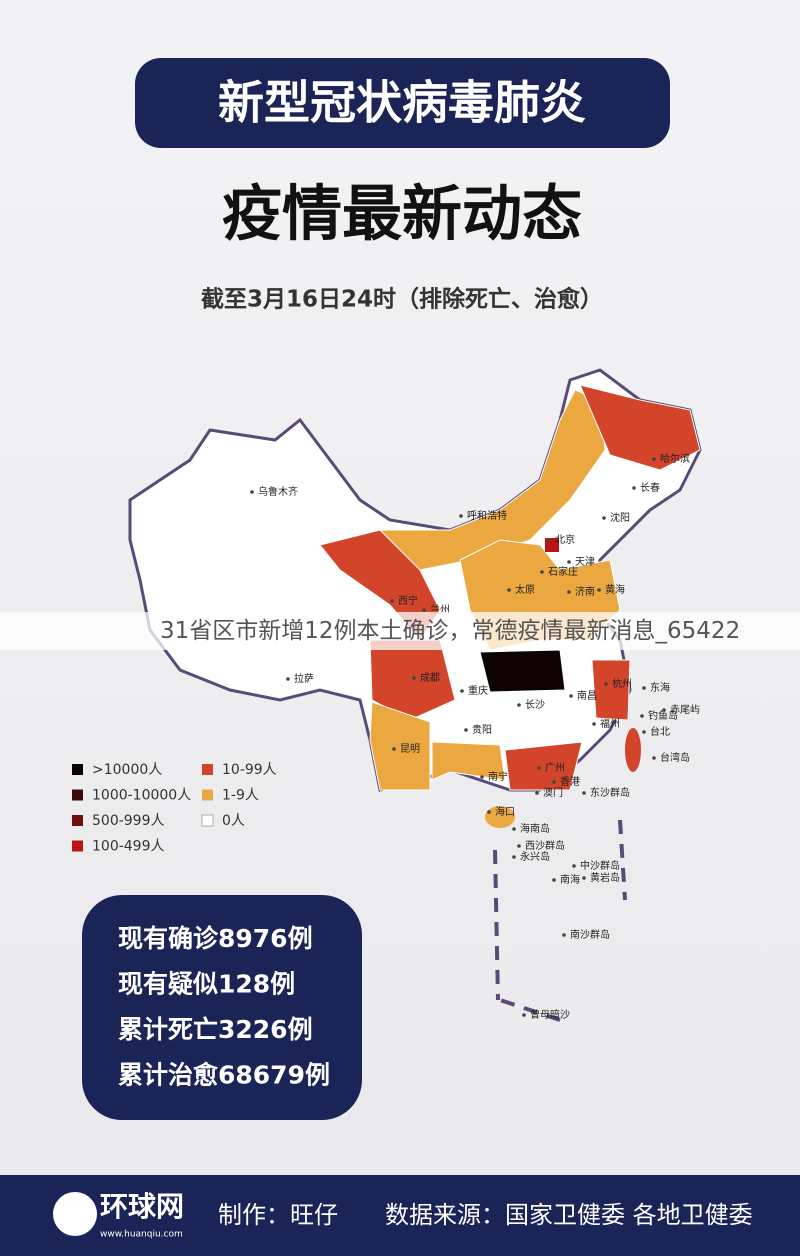  Describe the element at coordinates (75, 1214) in the screenshot. I see `logo-icon` at that location.